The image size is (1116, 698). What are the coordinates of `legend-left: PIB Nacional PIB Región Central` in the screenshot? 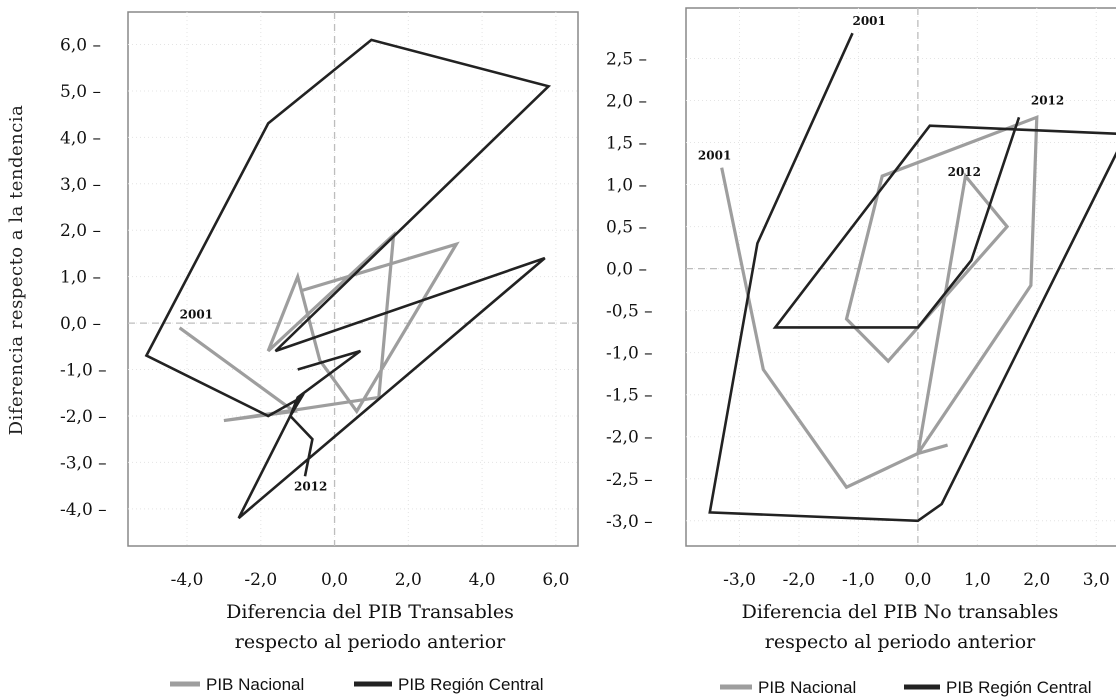 It's located at (357, 684).